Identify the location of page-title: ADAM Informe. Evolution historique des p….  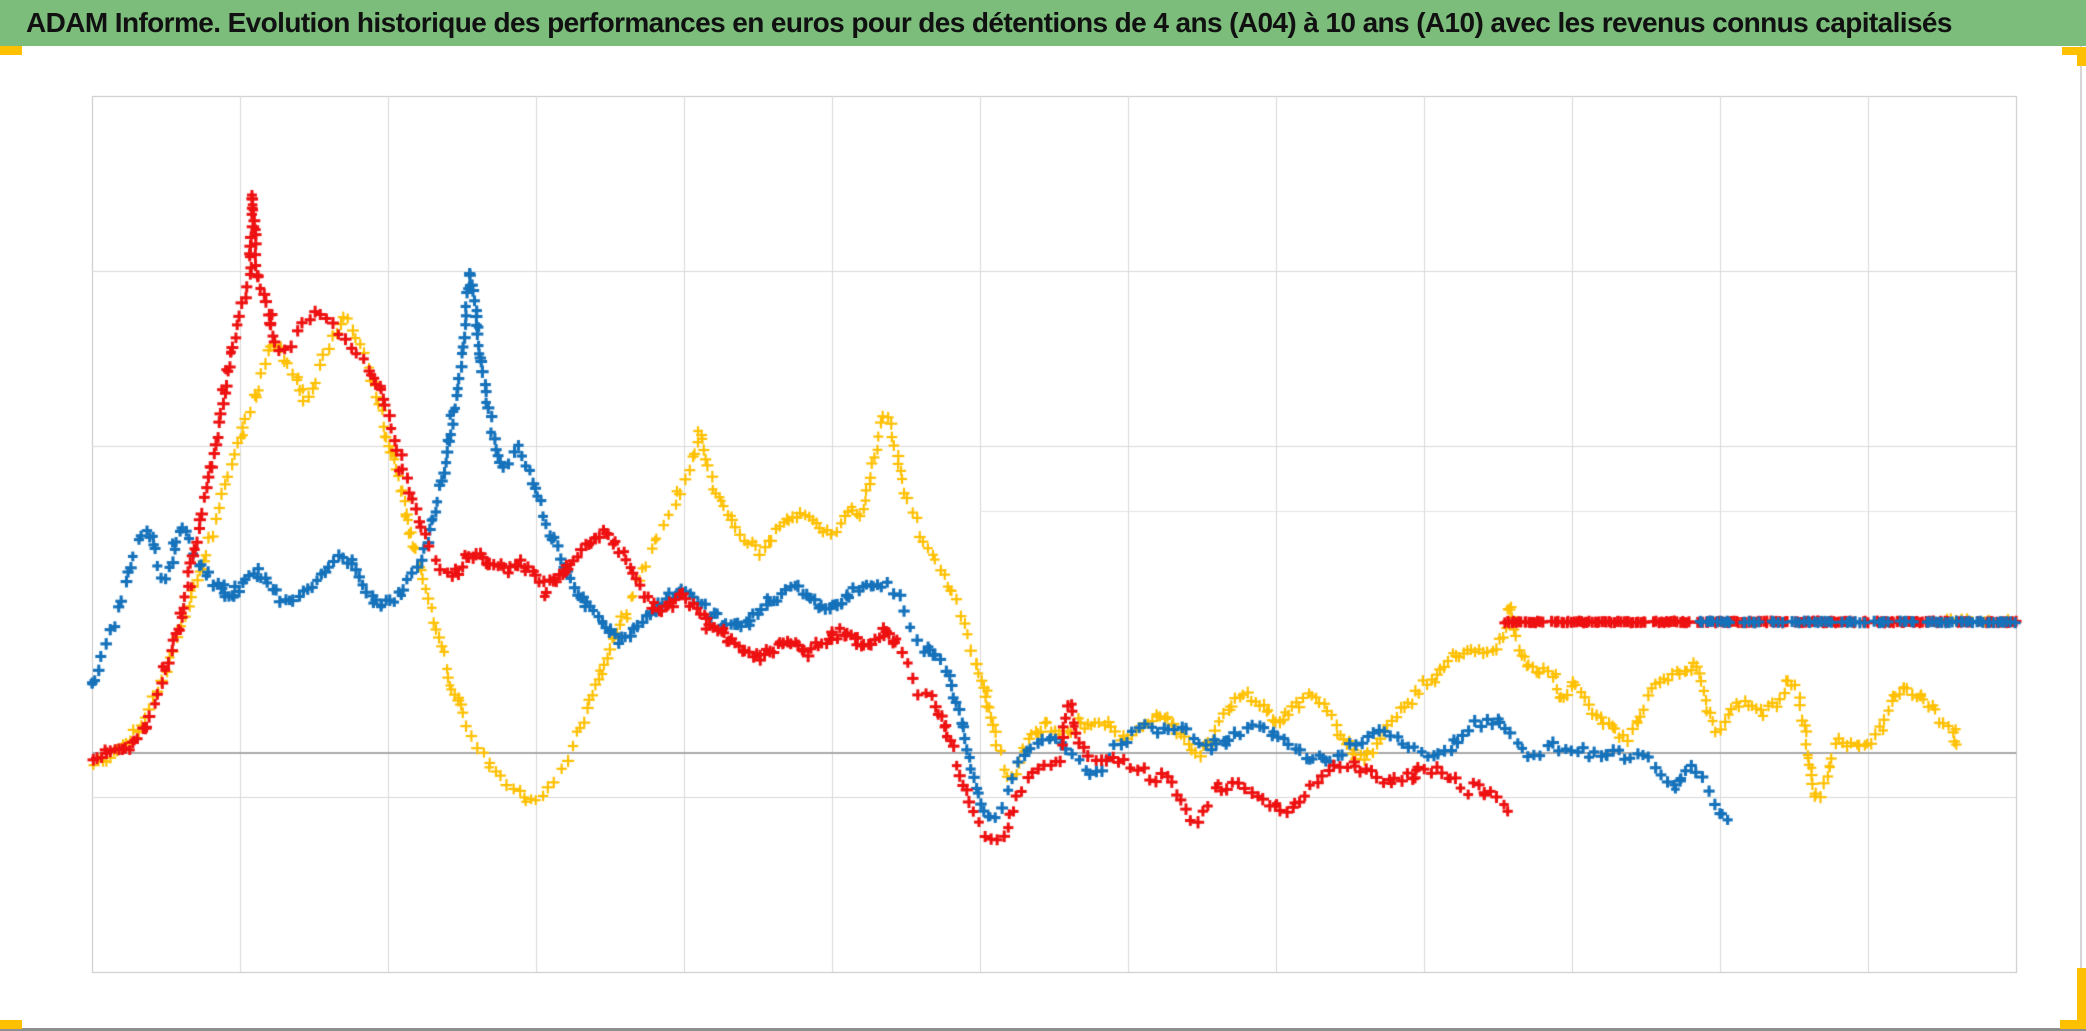
(989, 22).